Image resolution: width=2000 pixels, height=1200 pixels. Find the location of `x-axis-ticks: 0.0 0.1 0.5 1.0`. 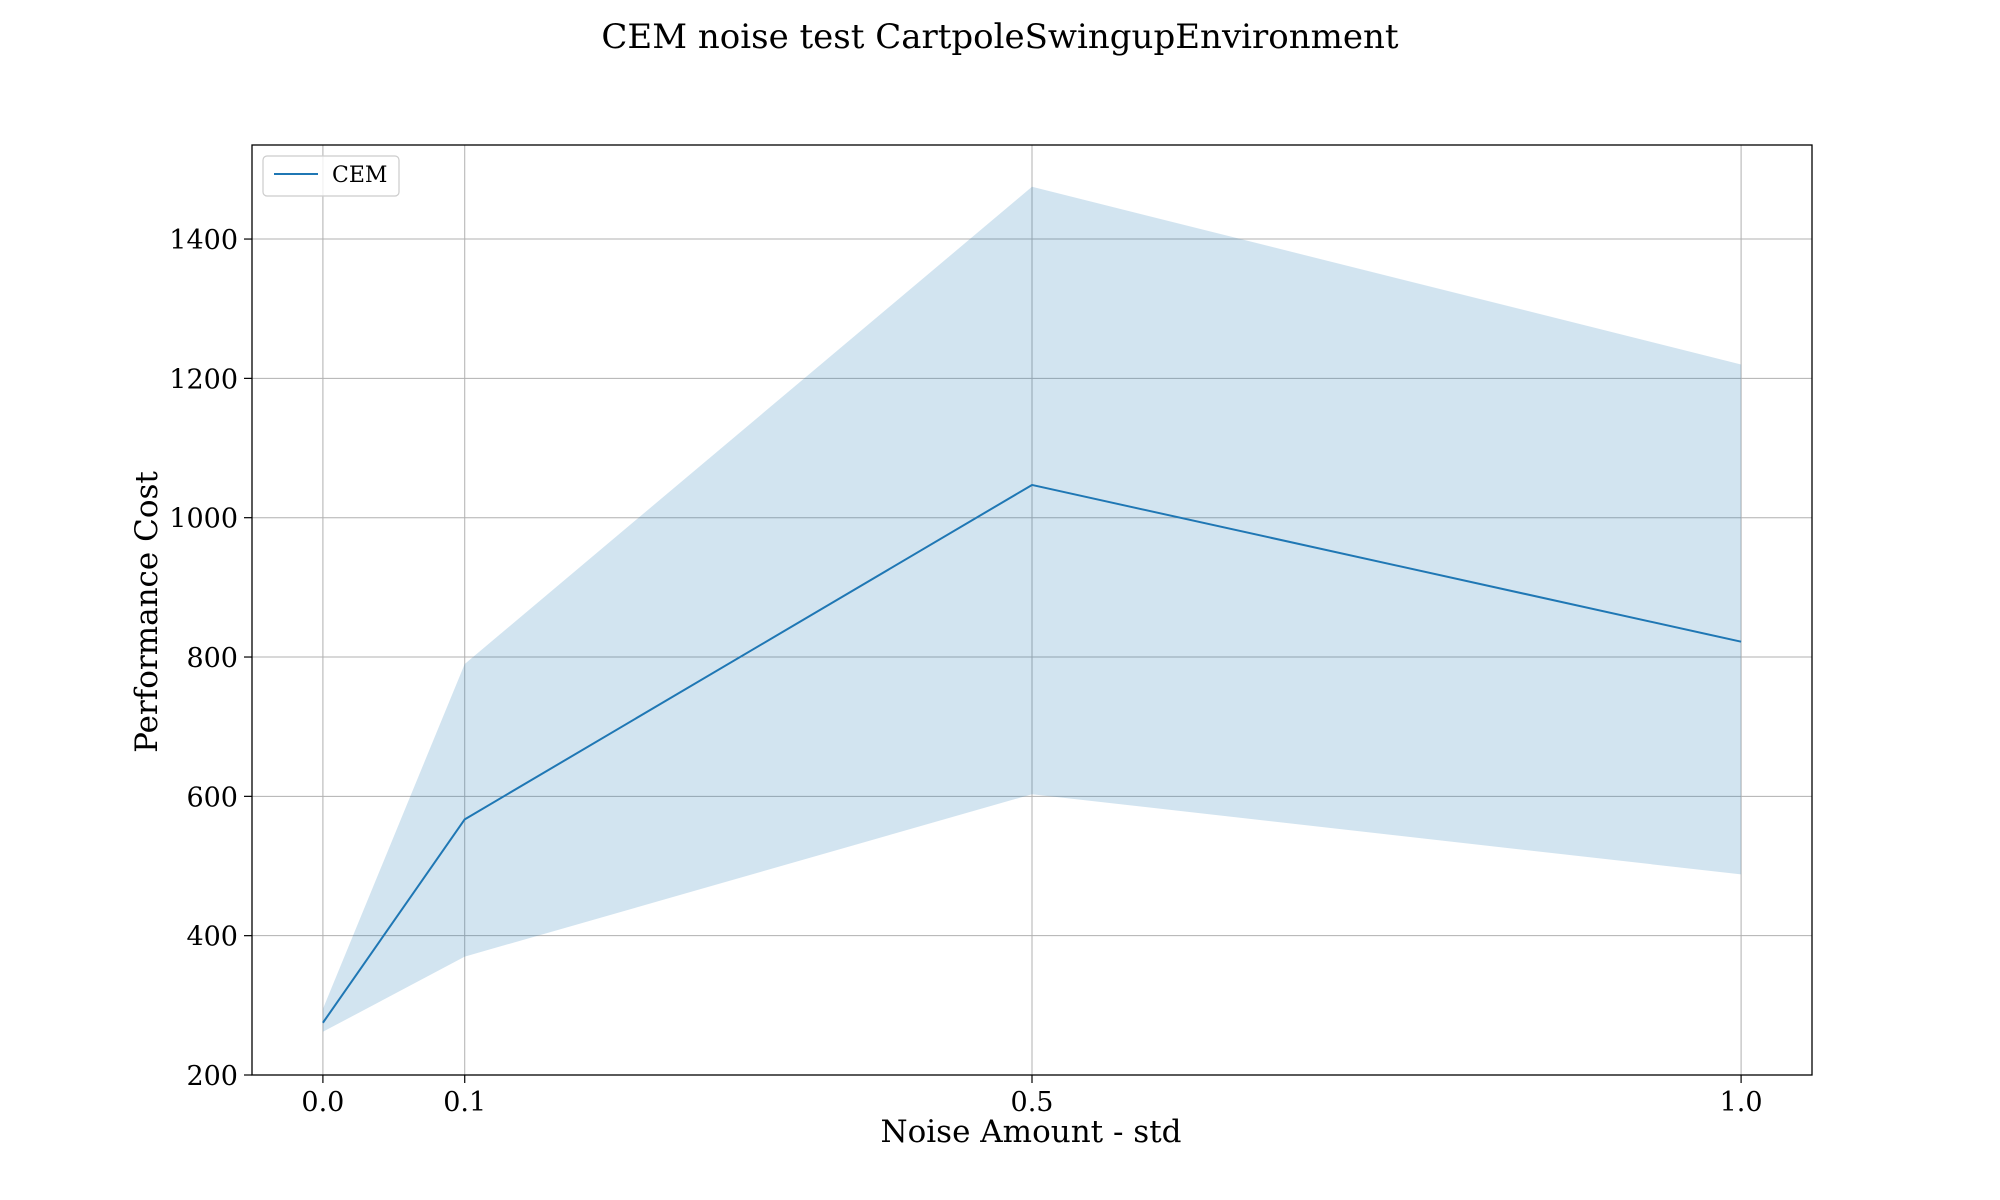

x-axis-ticks: 0.0 0.1 0.5 1.0 is located at coordinates (1032, 1096).